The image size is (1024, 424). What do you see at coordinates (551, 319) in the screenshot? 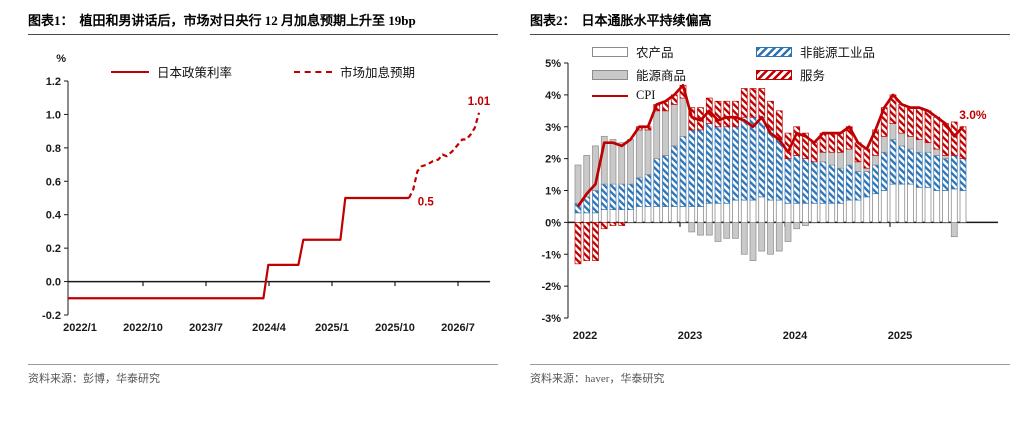
I see `svg-text: -3%` at bounding box center [551, 319].